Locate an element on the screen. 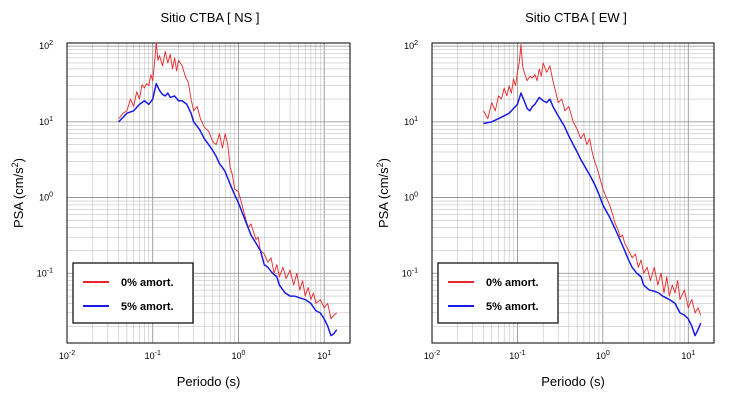 The height and width of the screenshot is (400, 730). chart-title: Sitio CTBA [ NS ] is located at coordinates (210, 17).